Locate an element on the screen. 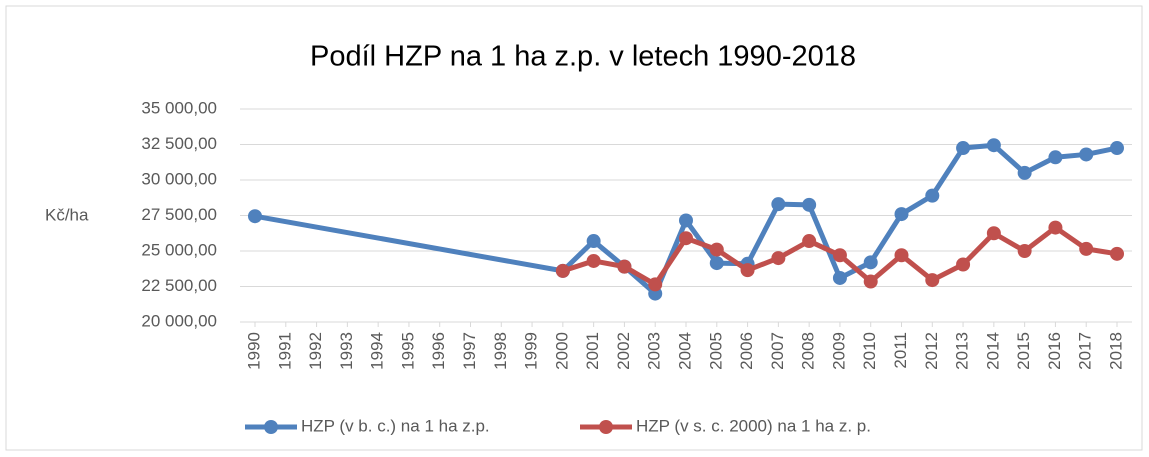 Image resolution: width=1149 pixels, height=457 pixels. x-tick-label: 1999 is located at coordinates (531, 351).